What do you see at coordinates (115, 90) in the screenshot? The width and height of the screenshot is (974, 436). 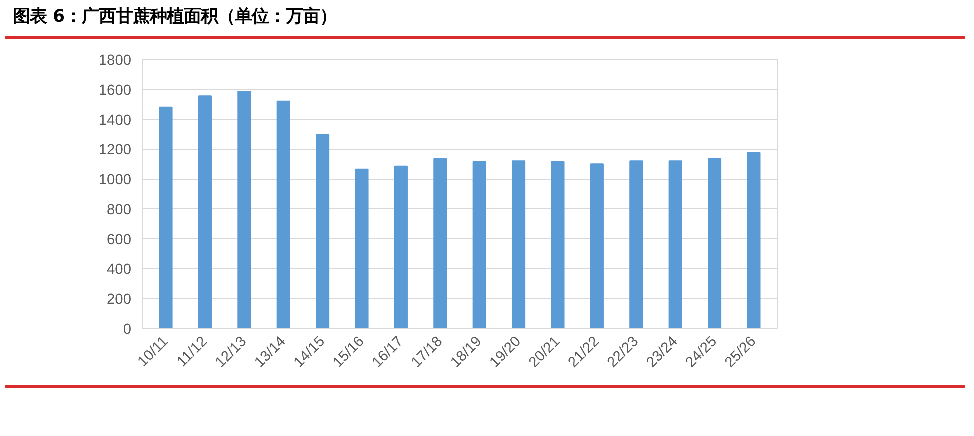 I see `y-tick-label: 1600` at bounding box center [115, 90].